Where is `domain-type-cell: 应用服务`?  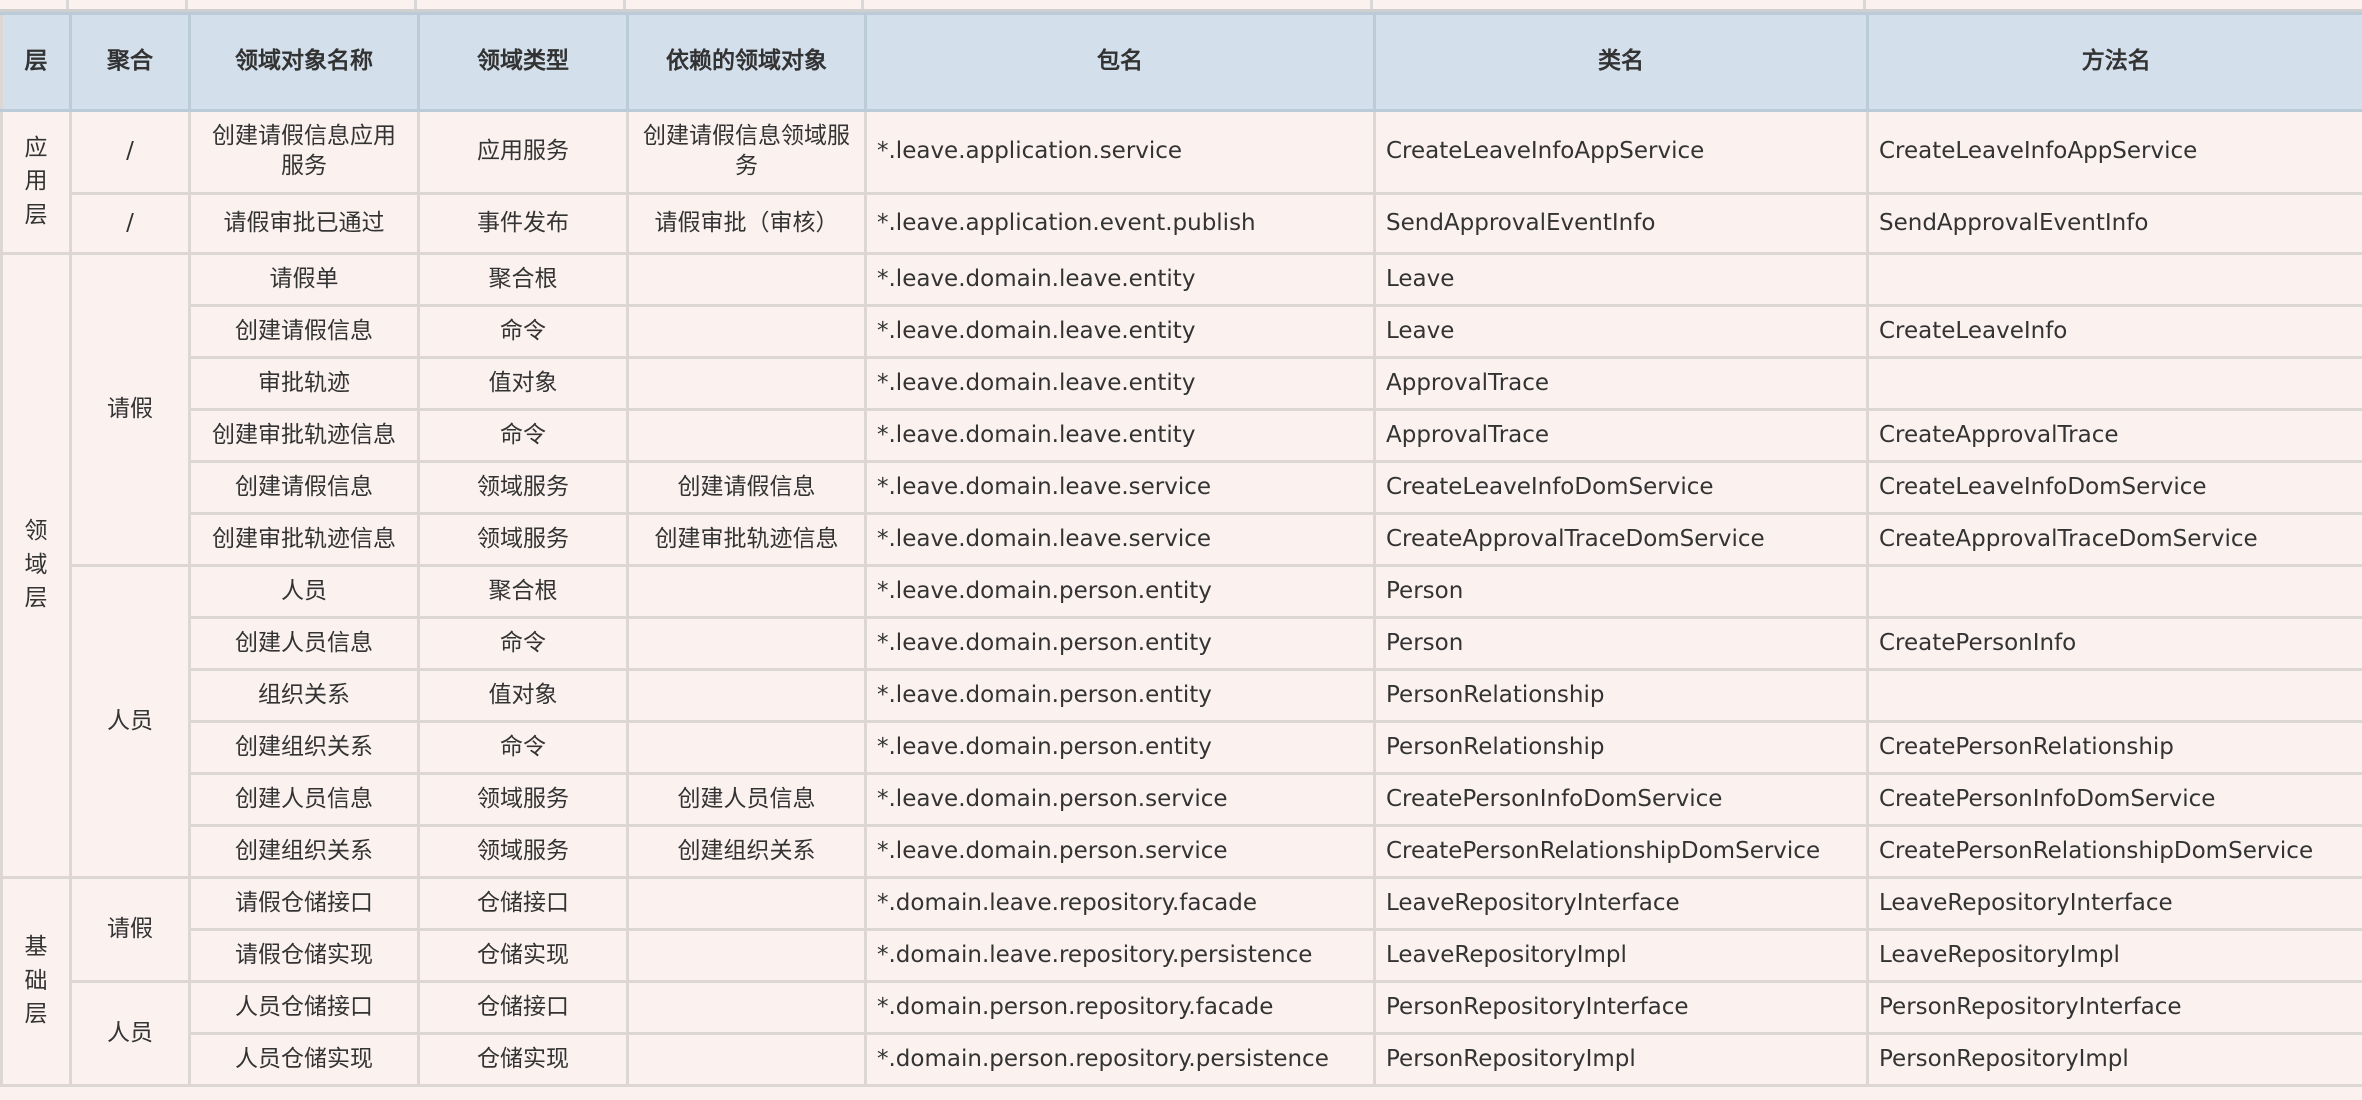
domain-type-cell: 应用服务 is located at coordinates (523, 152).